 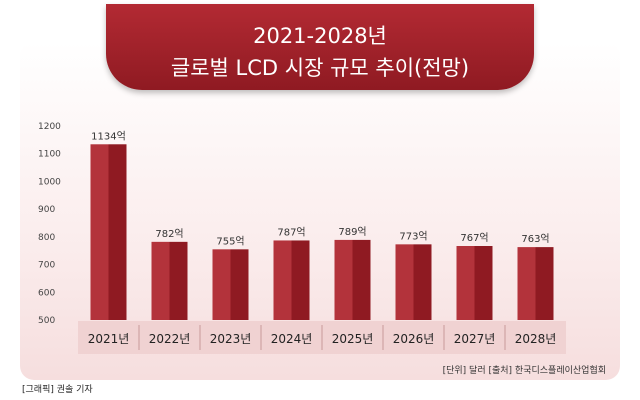 I want to click on y-tick-label: 900, so click(x=46, y=210).